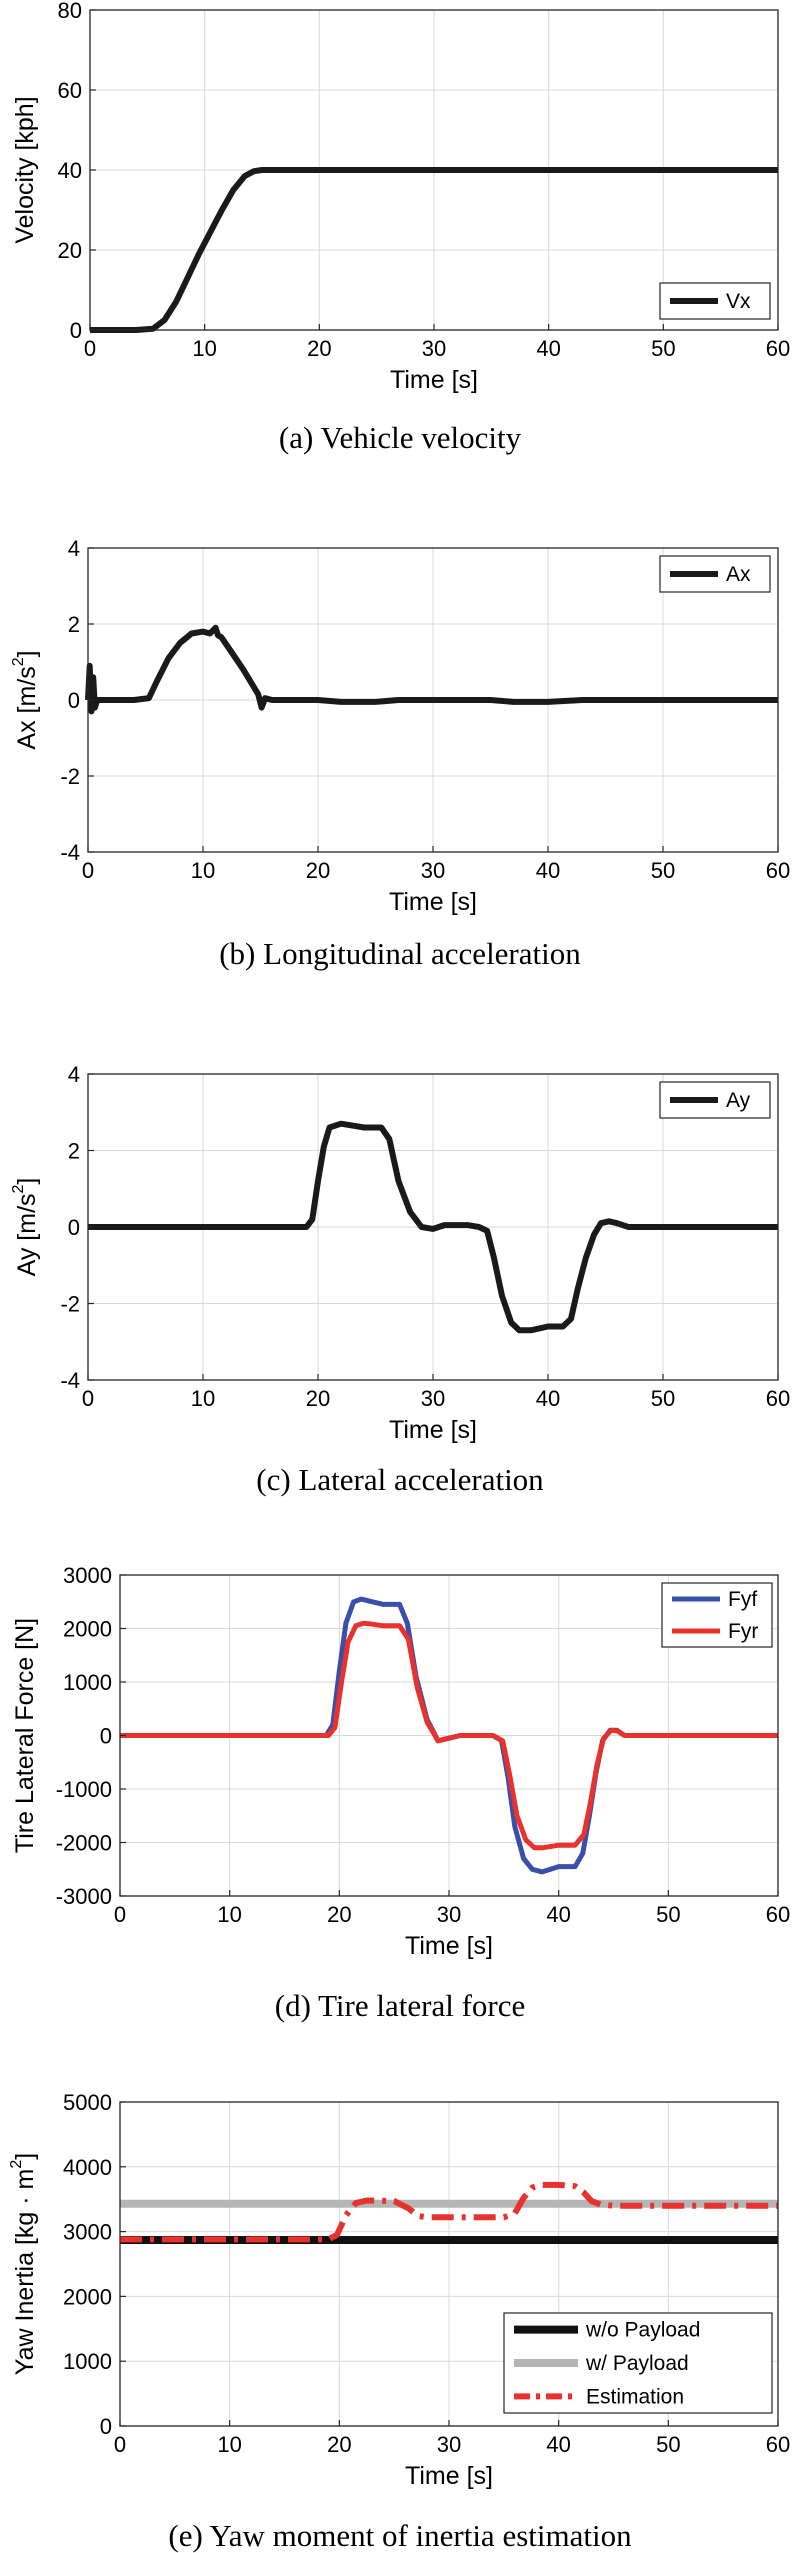  What do you see at coordinates (400, 2535) in the screenshot?
I see `figure-caption: (e) Yaw moment of inertia estimation` at bounding box center [400, 2535].